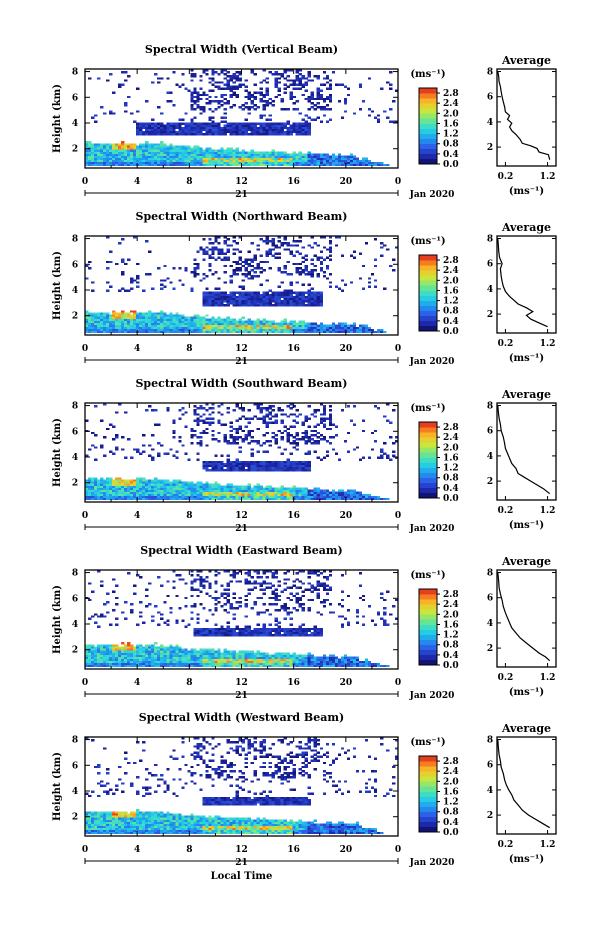  I want to click on average-x-tick-label: 0.2, so click(506, 177).